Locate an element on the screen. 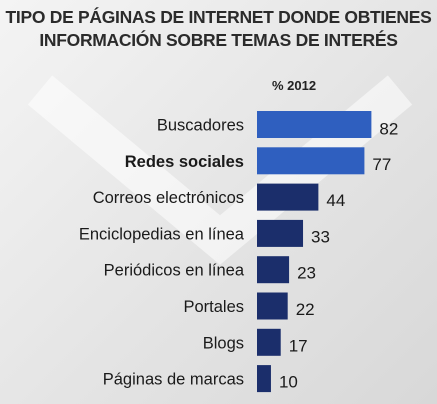 This screenshot has width=437, height=404. category-label-5: Portales is located at coordinates (213, 307).